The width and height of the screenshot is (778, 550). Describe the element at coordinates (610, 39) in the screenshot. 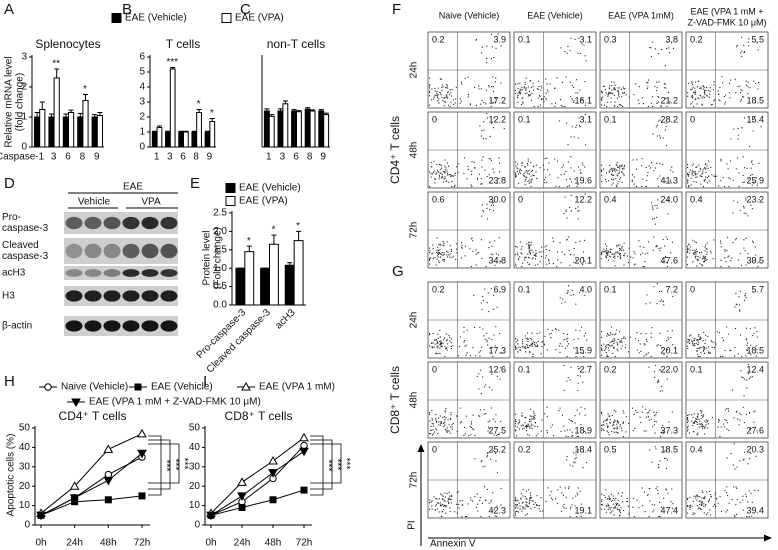

I see `quadrant-value: 0.3` at that location.